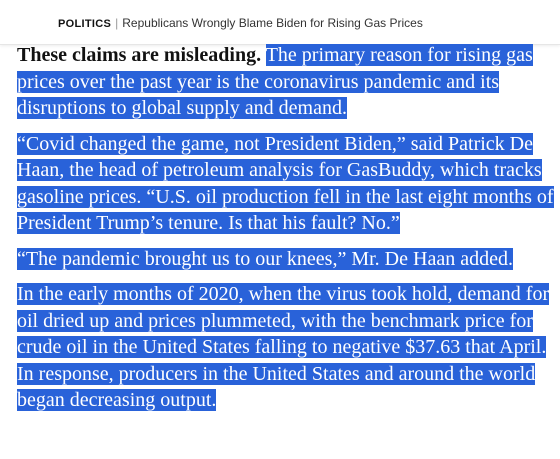 The width and height of the screenshot is (560, 459). Describe the element at coordinates (399, 55) in the screenshot. I see `selected-text: The primary reason for rising gas` at that location.